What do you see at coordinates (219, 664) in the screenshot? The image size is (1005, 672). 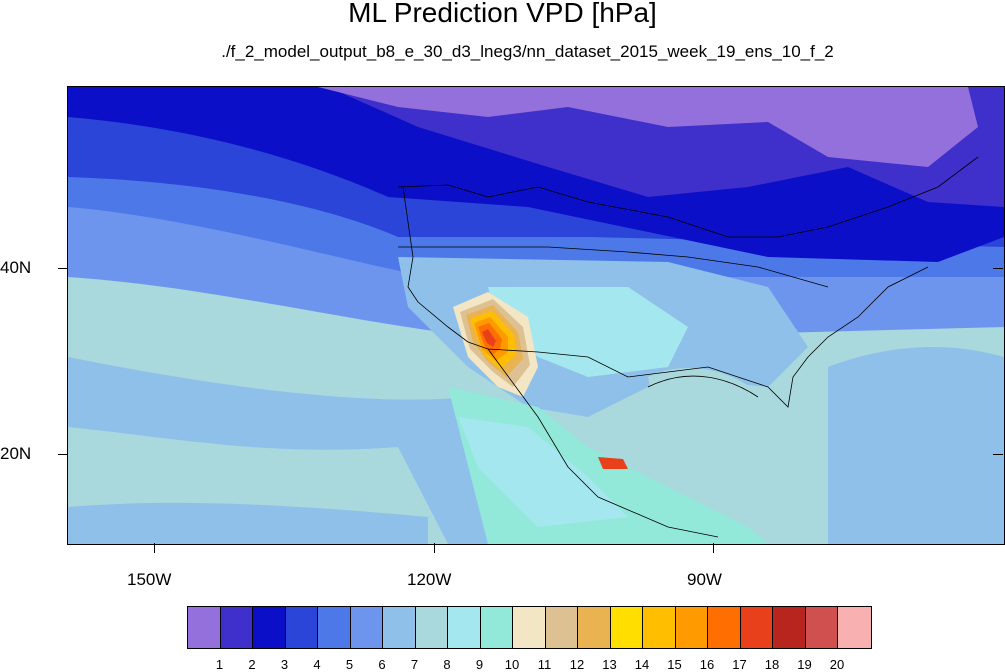 I see `colorbar-label: 1` at bounding box center [219, 664].